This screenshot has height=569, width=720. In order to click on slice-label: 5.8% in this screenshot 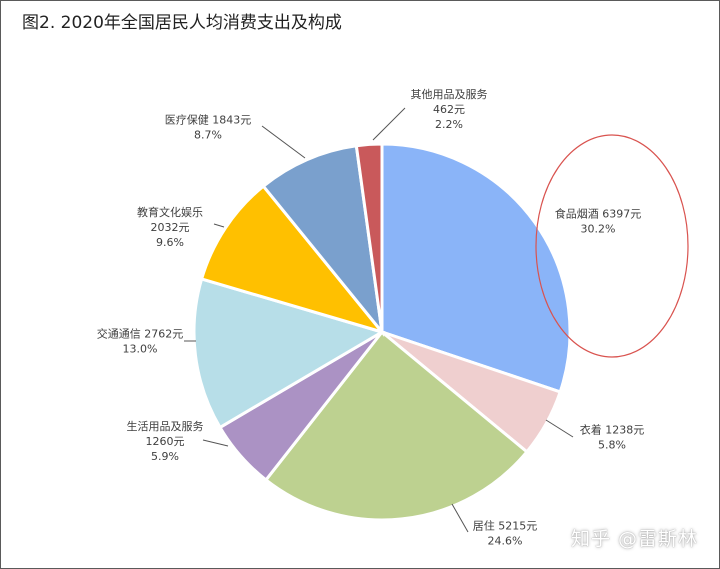, I will do `click(612, 445)`.